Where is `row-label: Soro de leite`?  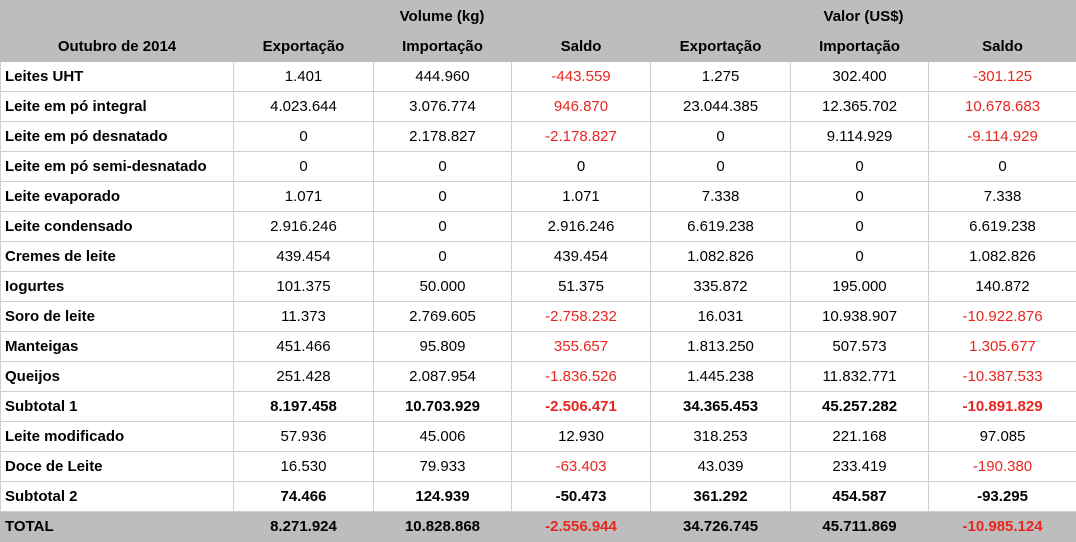 row-label: Soro de leite is located at coordinates (117, 317).